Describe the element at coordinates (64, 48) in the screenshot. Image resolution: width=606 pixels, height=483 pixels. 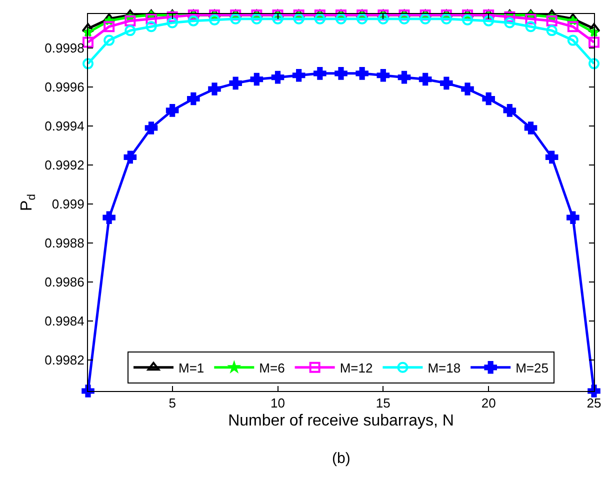
I see `y-tick-label: 0.9998` at that location.